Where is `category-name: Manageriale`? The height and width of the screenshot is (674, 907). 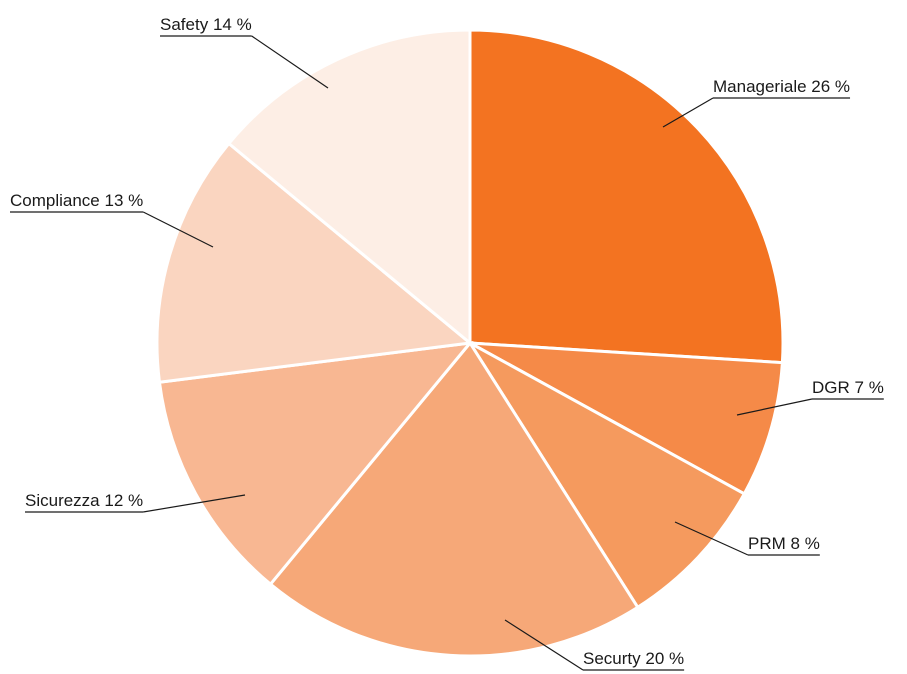
category-name: Manageriale is located at coordinates (760, 86).